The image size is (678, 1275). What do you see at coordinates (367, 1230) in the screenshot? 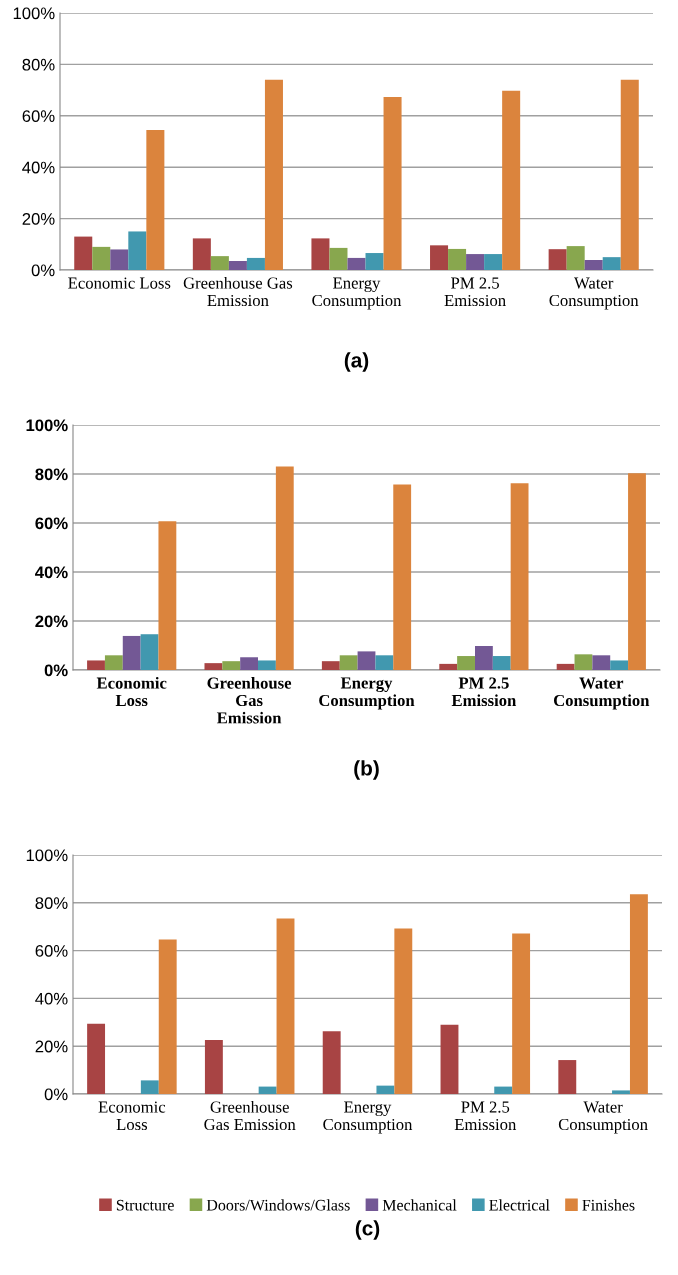
I see `text: (c)` at bounding box center [367, 1230].